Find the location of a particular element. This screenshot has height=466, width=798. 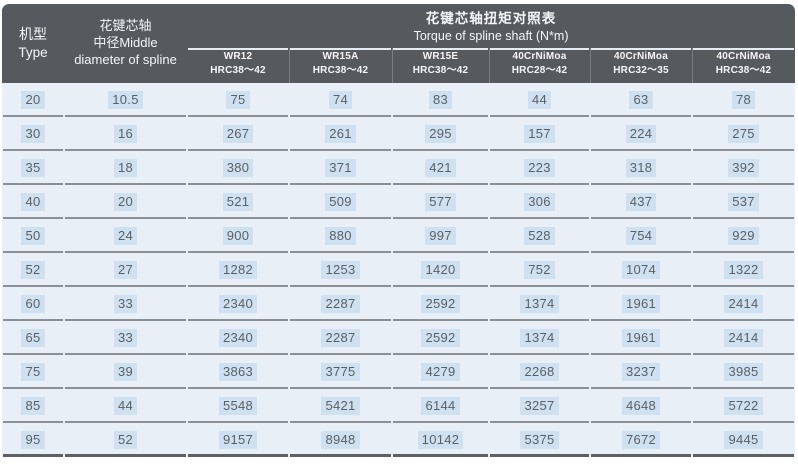

cell-torque: 75 is located at coordinates (238, 100).